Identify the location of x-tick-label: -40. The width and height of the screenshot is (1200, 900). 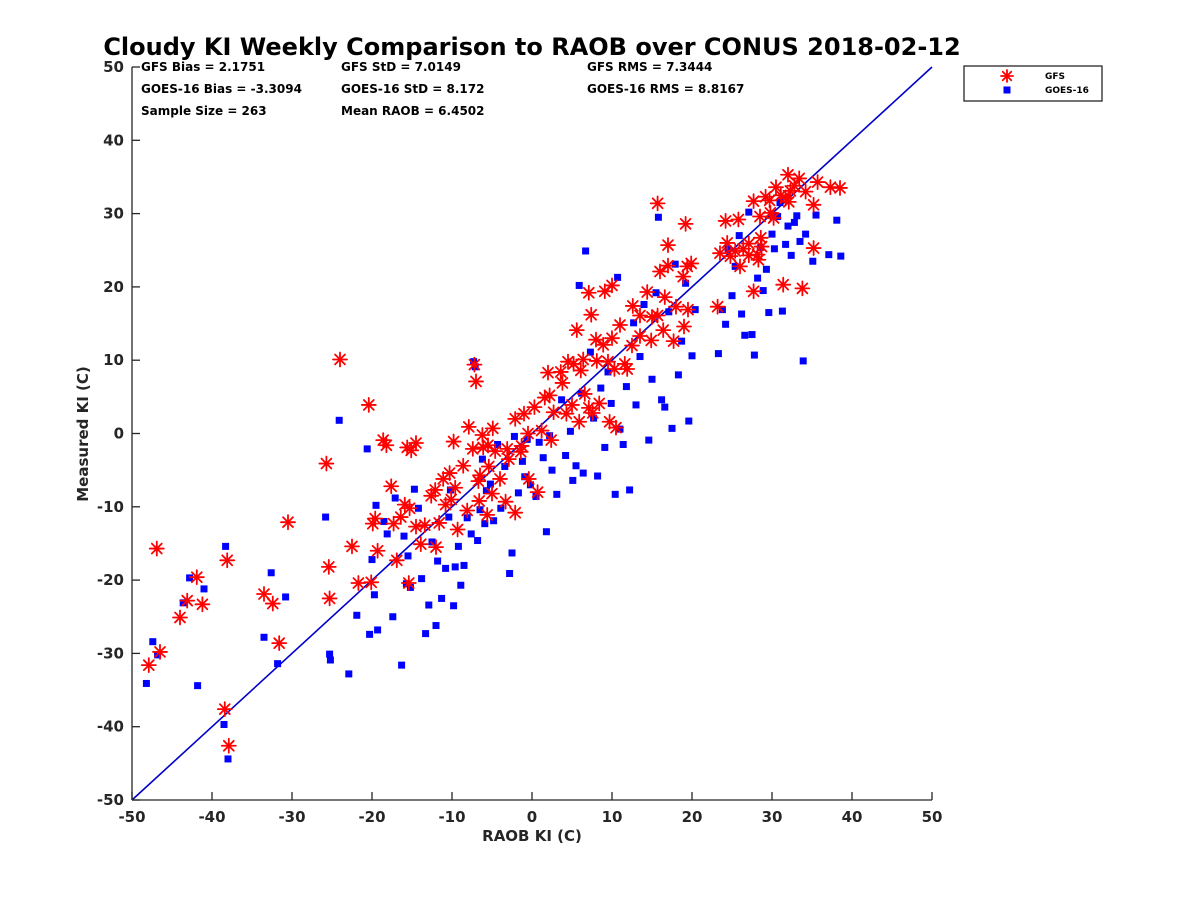
(211, 817).